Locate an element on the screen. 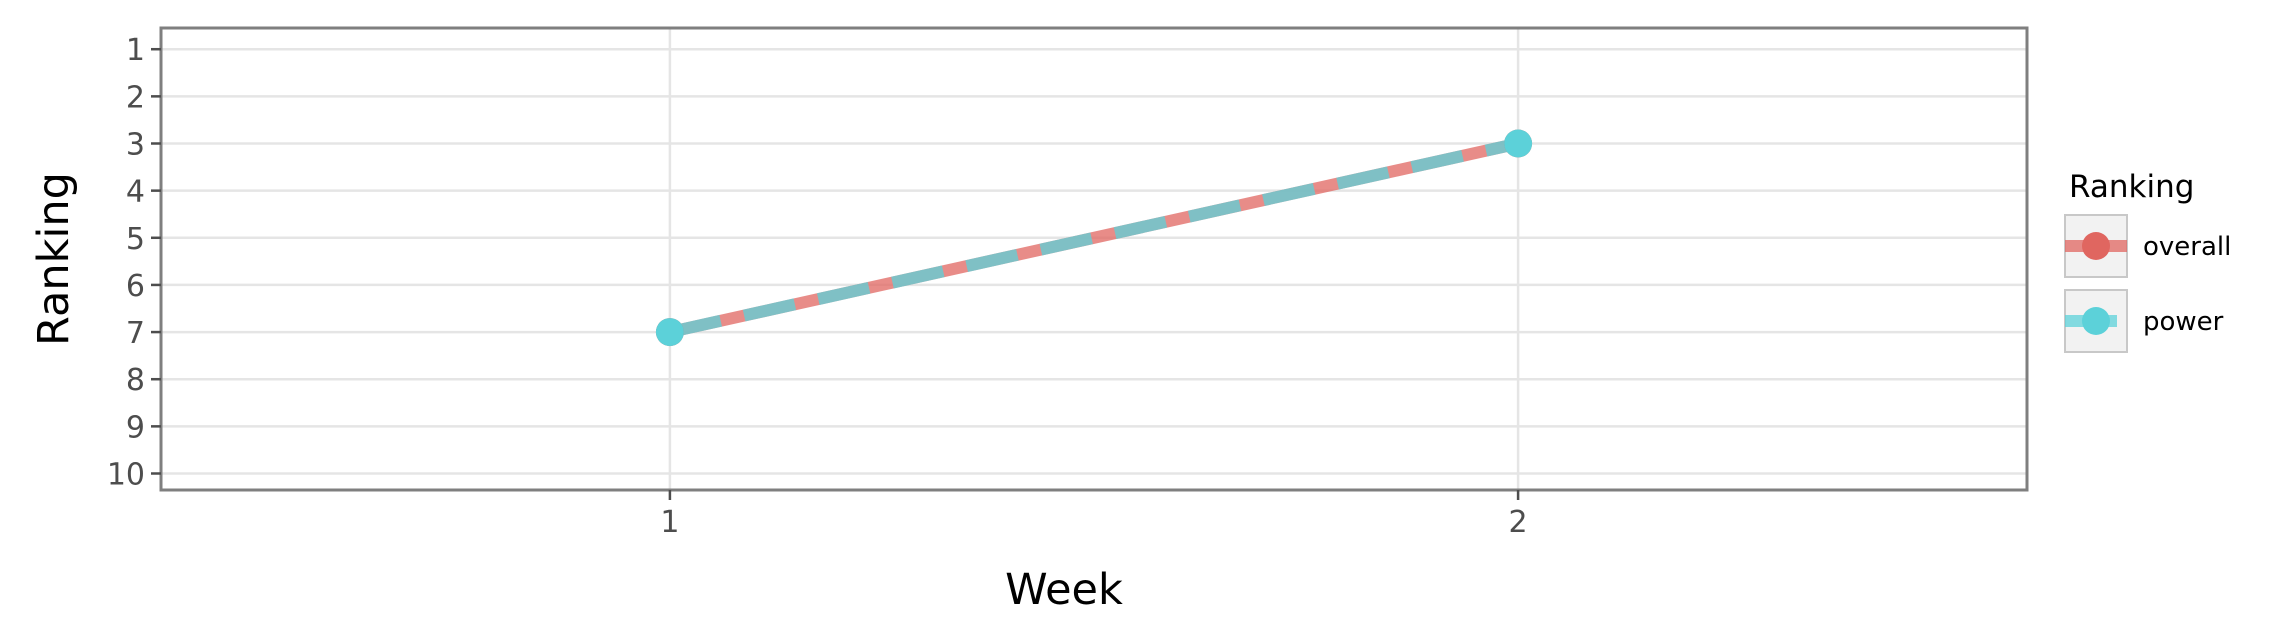  x-axis-title: Week is located at coordinates (1064, 590).